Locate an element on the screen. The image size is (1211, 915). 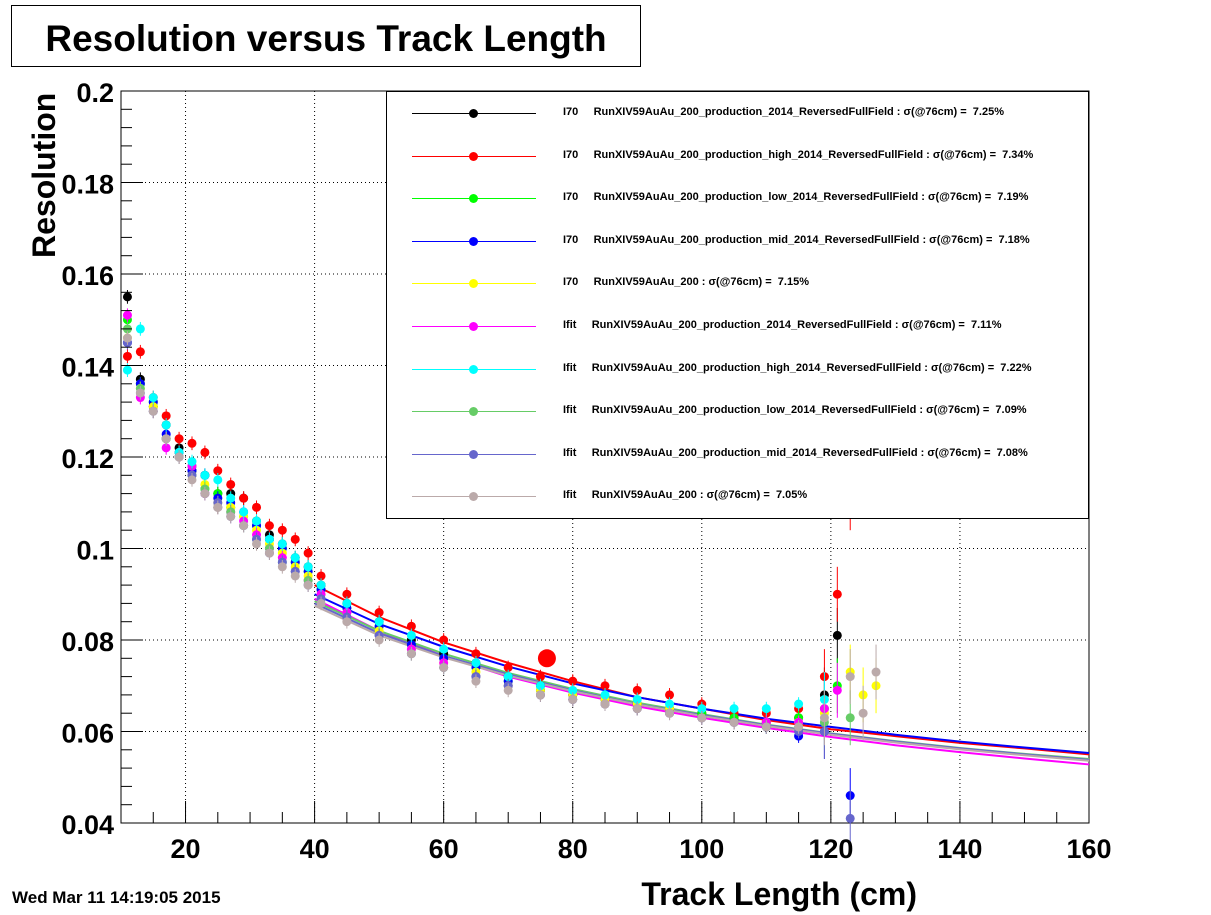
title-box: Resolution versus Track Length is located at coordinates (326, 36).